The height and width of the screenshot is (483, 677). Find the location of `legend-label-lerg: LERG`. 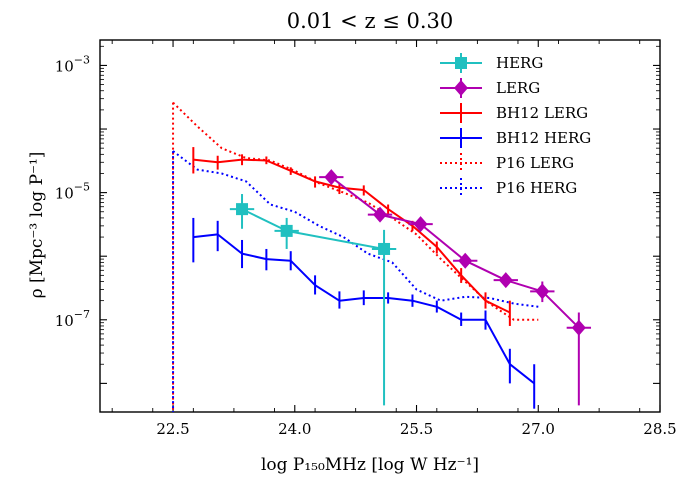

legend-label-lerg: LERG is located at coordinates (518, 88).